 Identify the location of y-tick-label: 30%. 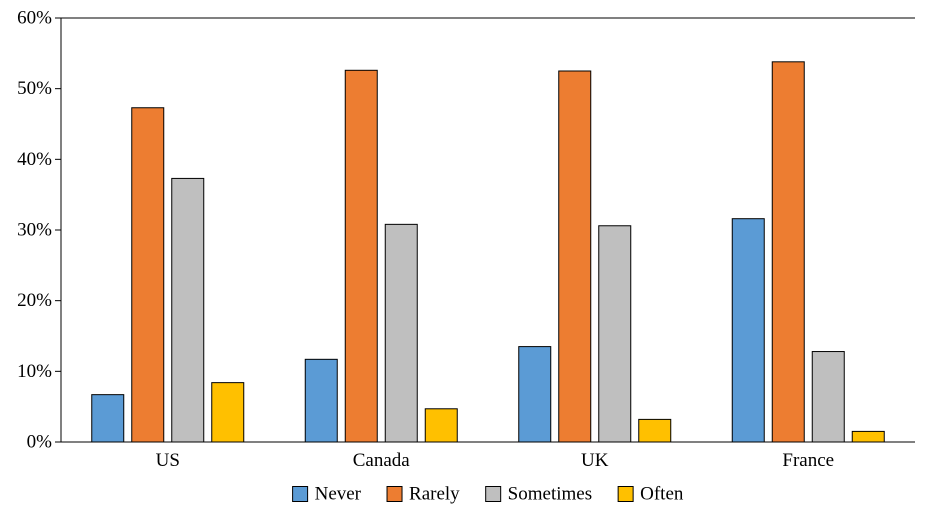
(34, 230).